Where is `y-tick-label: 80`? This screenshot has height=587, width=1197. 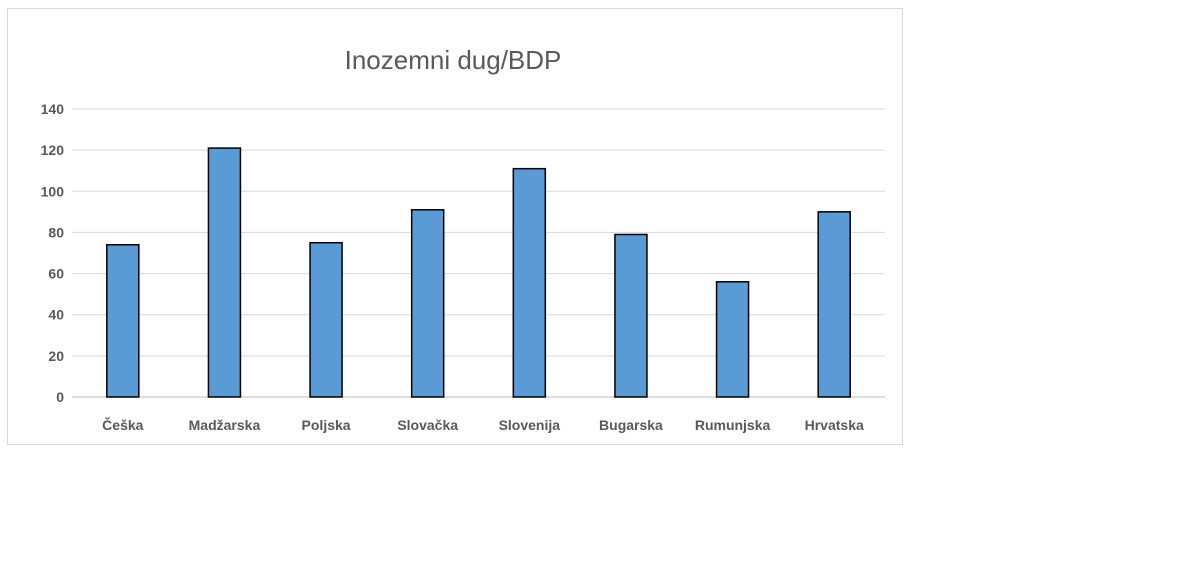
y-tick-label: 80 is located at coordinates (56, 232).